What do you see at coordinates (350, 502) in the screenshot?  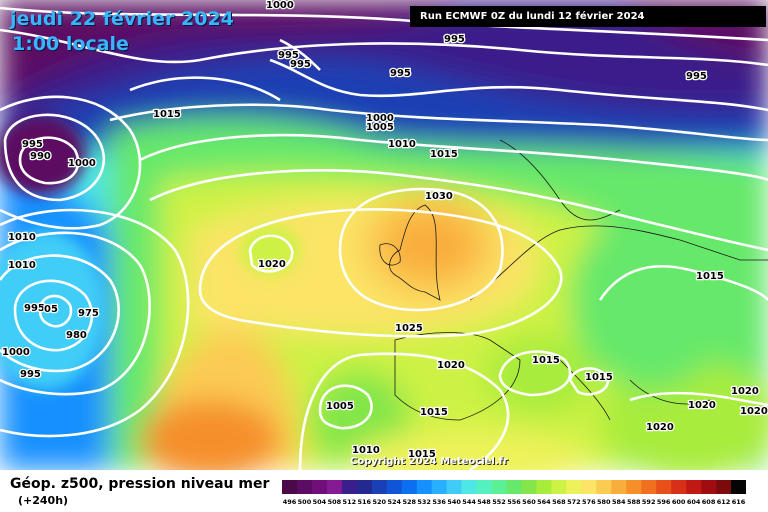 I see `legend-tick-label: 512` at bounding box center [350, 502].